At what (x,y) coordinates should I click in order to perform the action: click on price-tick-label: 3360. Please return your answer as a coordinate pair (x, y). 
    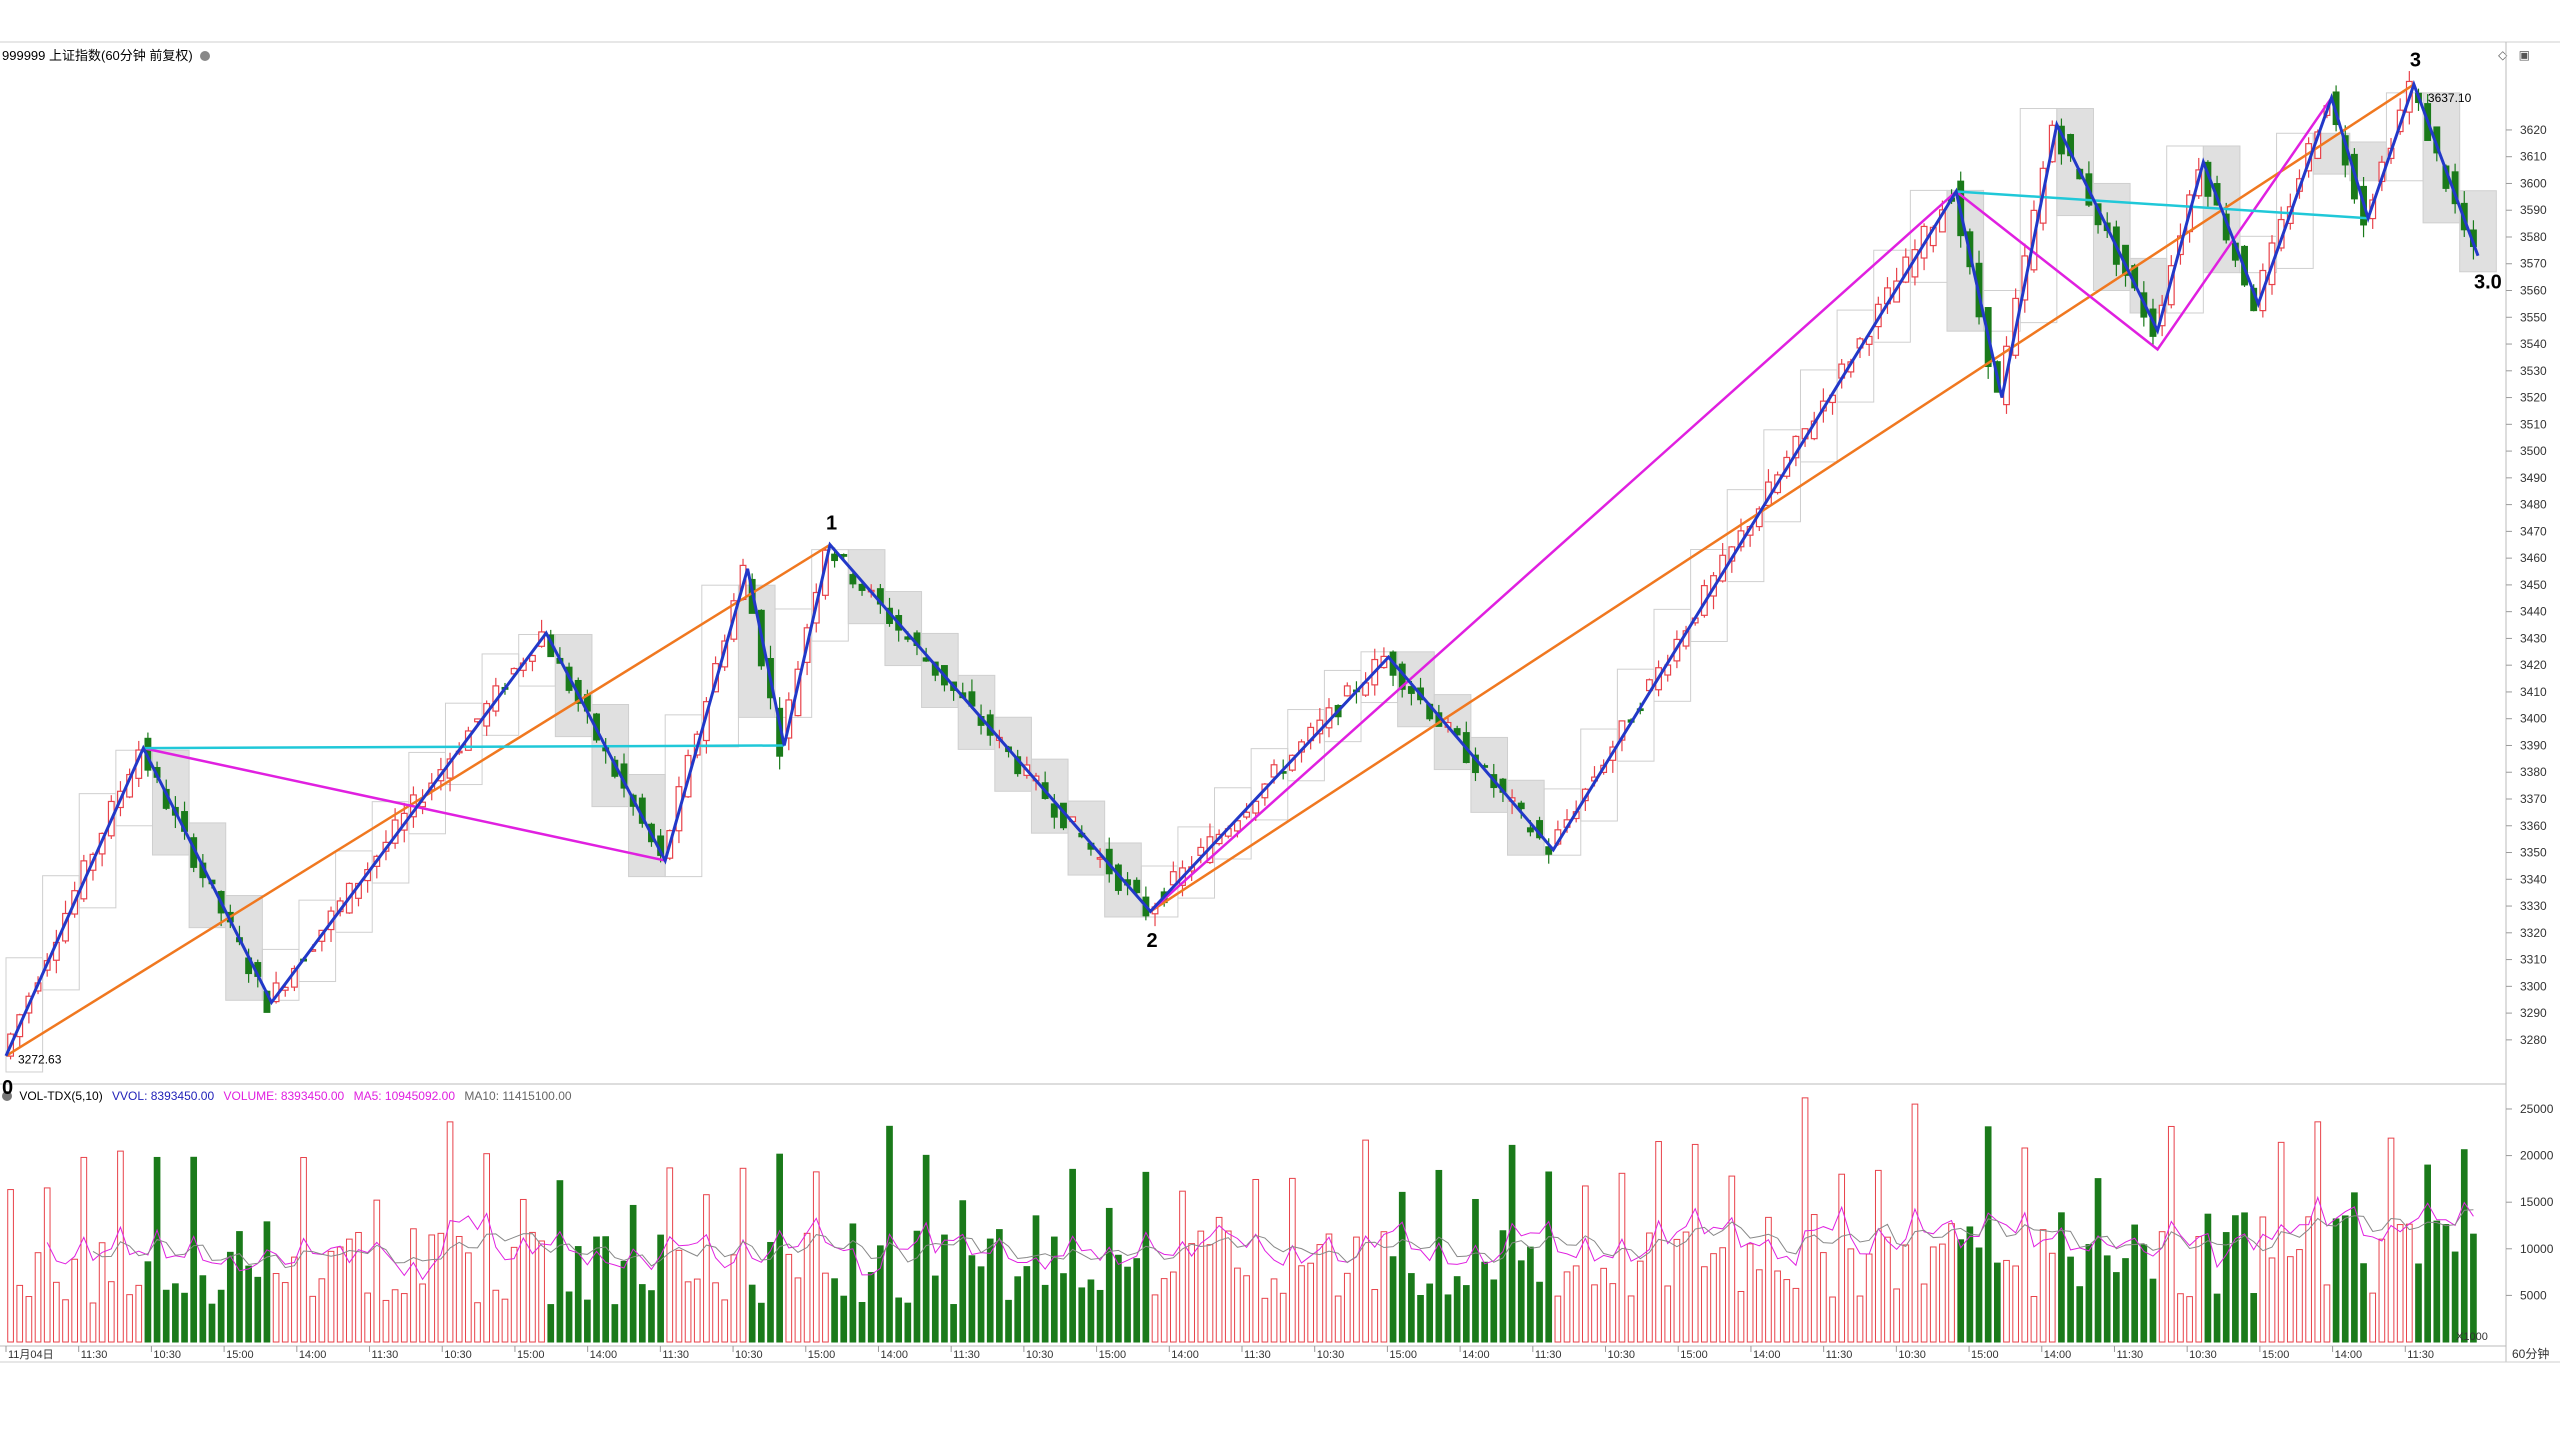
    Looking at the image, I should click on (2533, 826).